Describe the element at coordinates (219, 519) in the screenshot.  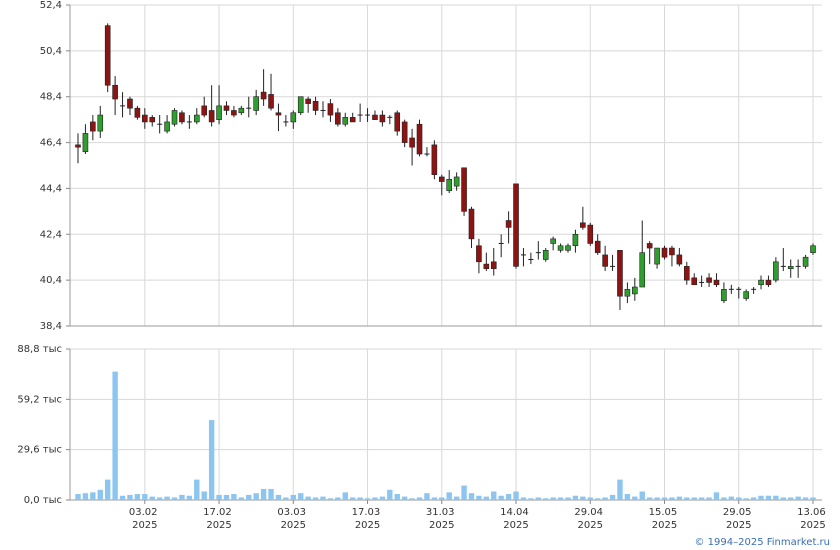
I see `x-tick-label: 17.02 2025` at that location.